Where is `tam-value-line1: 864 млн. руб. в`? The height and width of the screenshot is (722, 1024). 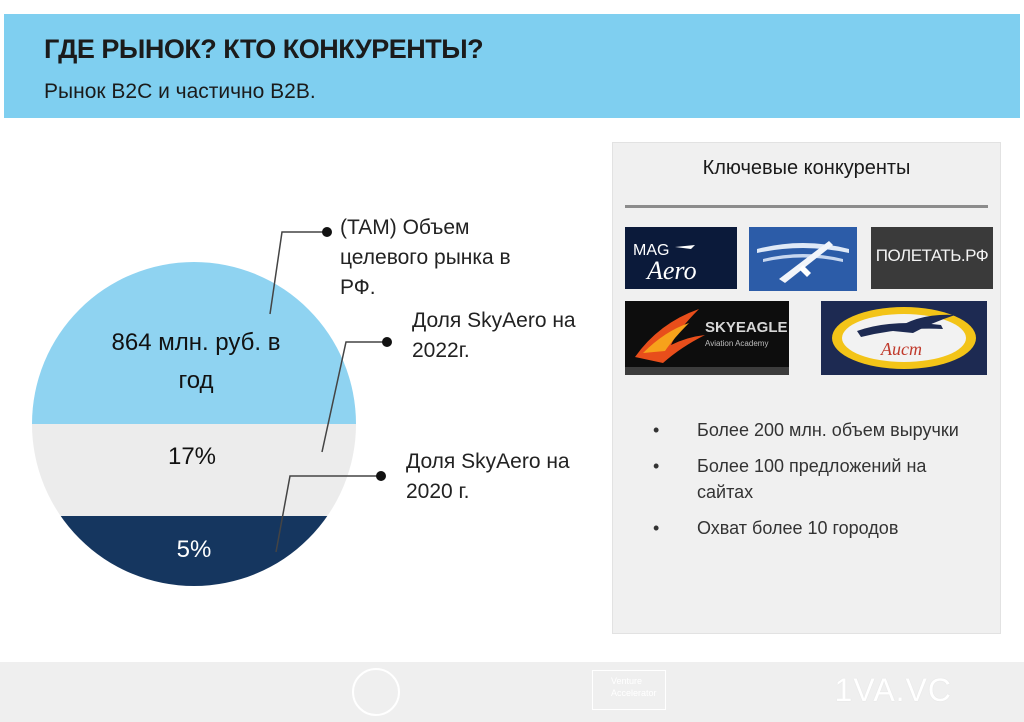
tam-value-line1: 864 млн. руб. в is located at coordinates (196, 342).